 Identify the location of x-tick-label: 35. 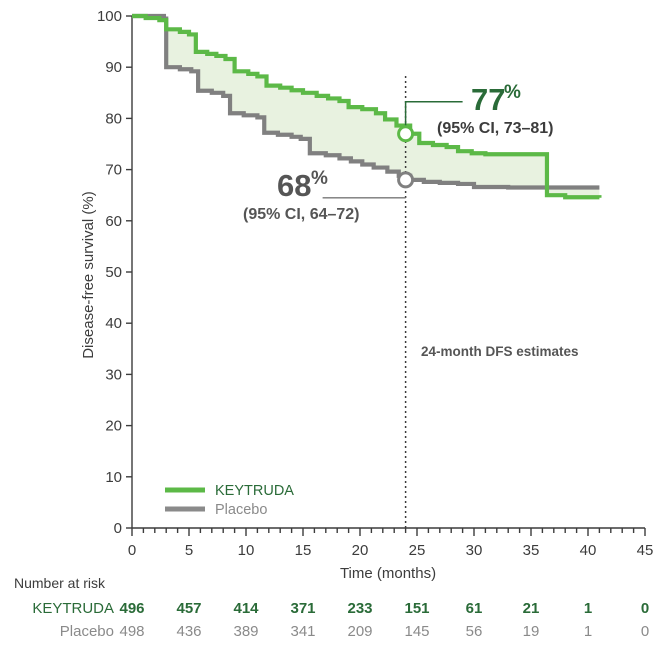
(531, 550).